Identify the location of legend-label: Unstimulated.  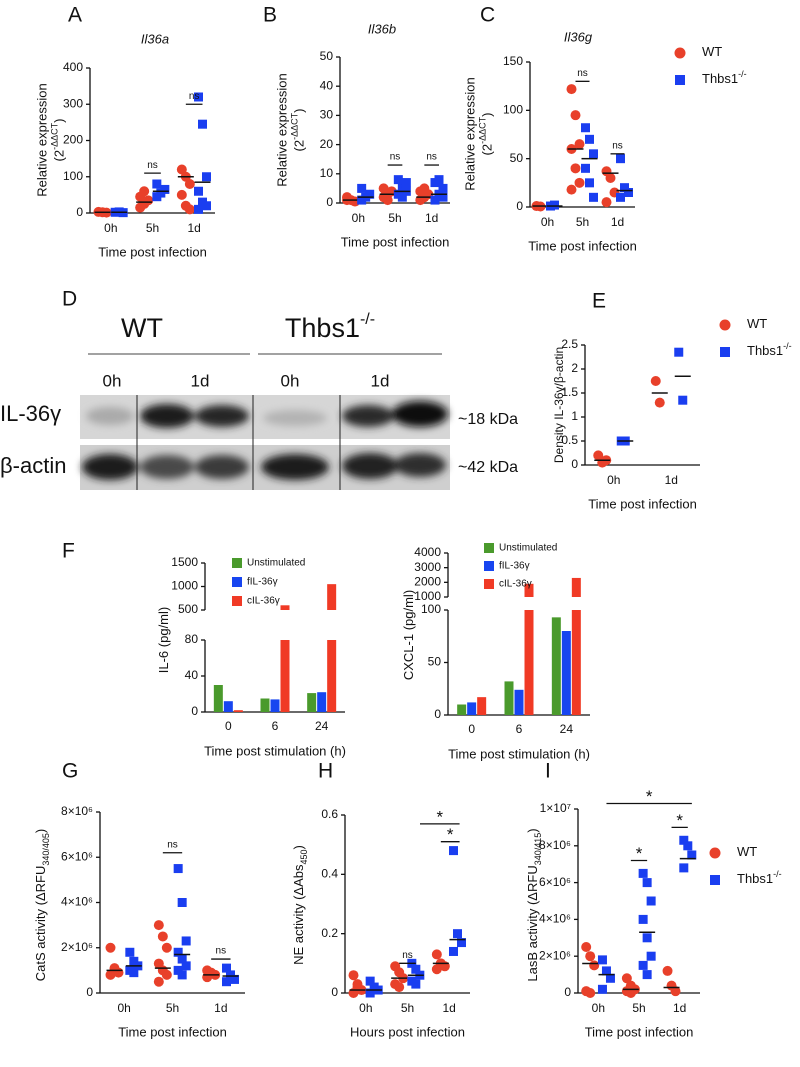
(528, 548).